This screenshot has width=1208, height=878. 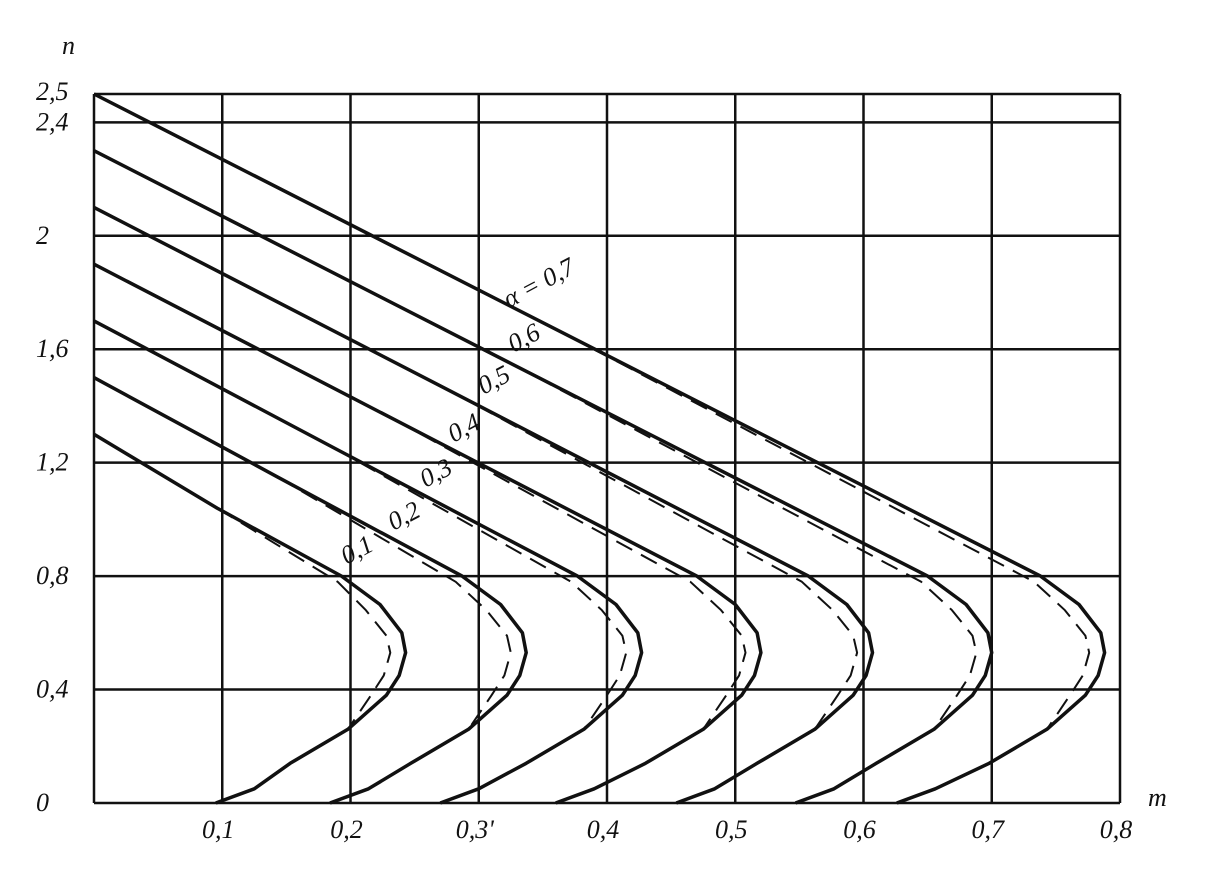 I want to click on y-tick-label: 2,4, so click(x=52, y=121).